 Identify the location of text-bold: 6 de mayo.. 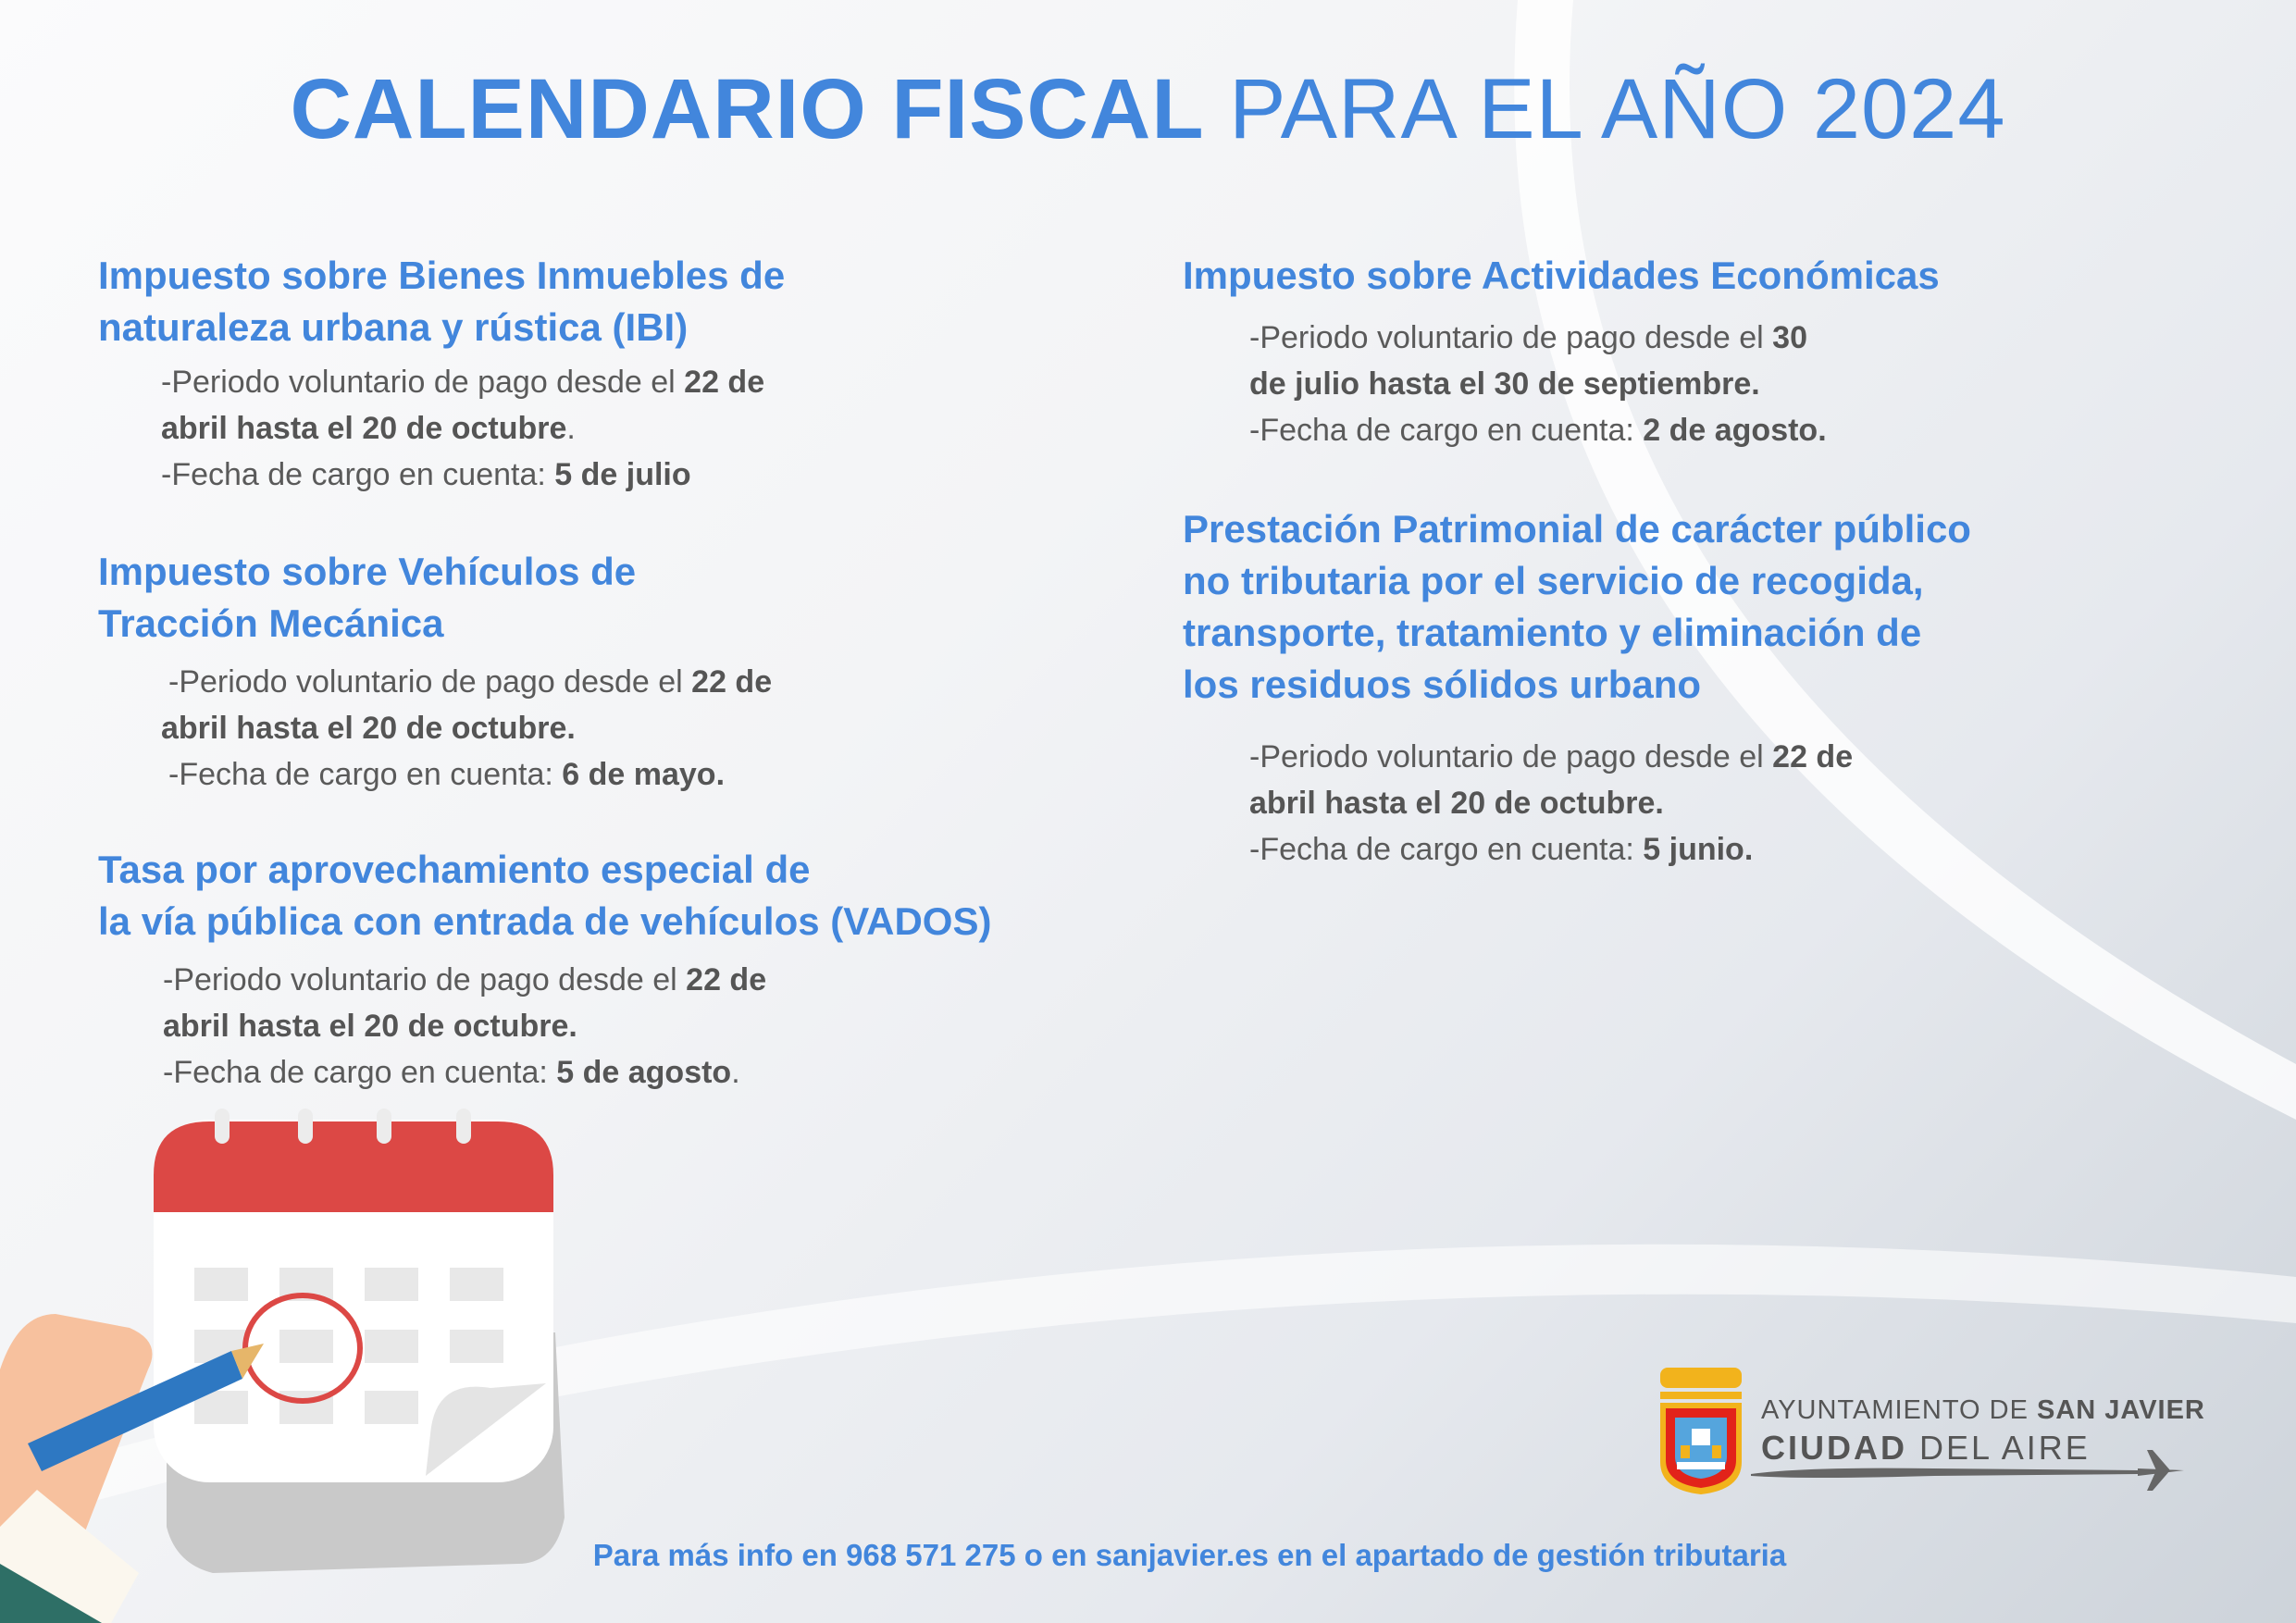
(644, 774).